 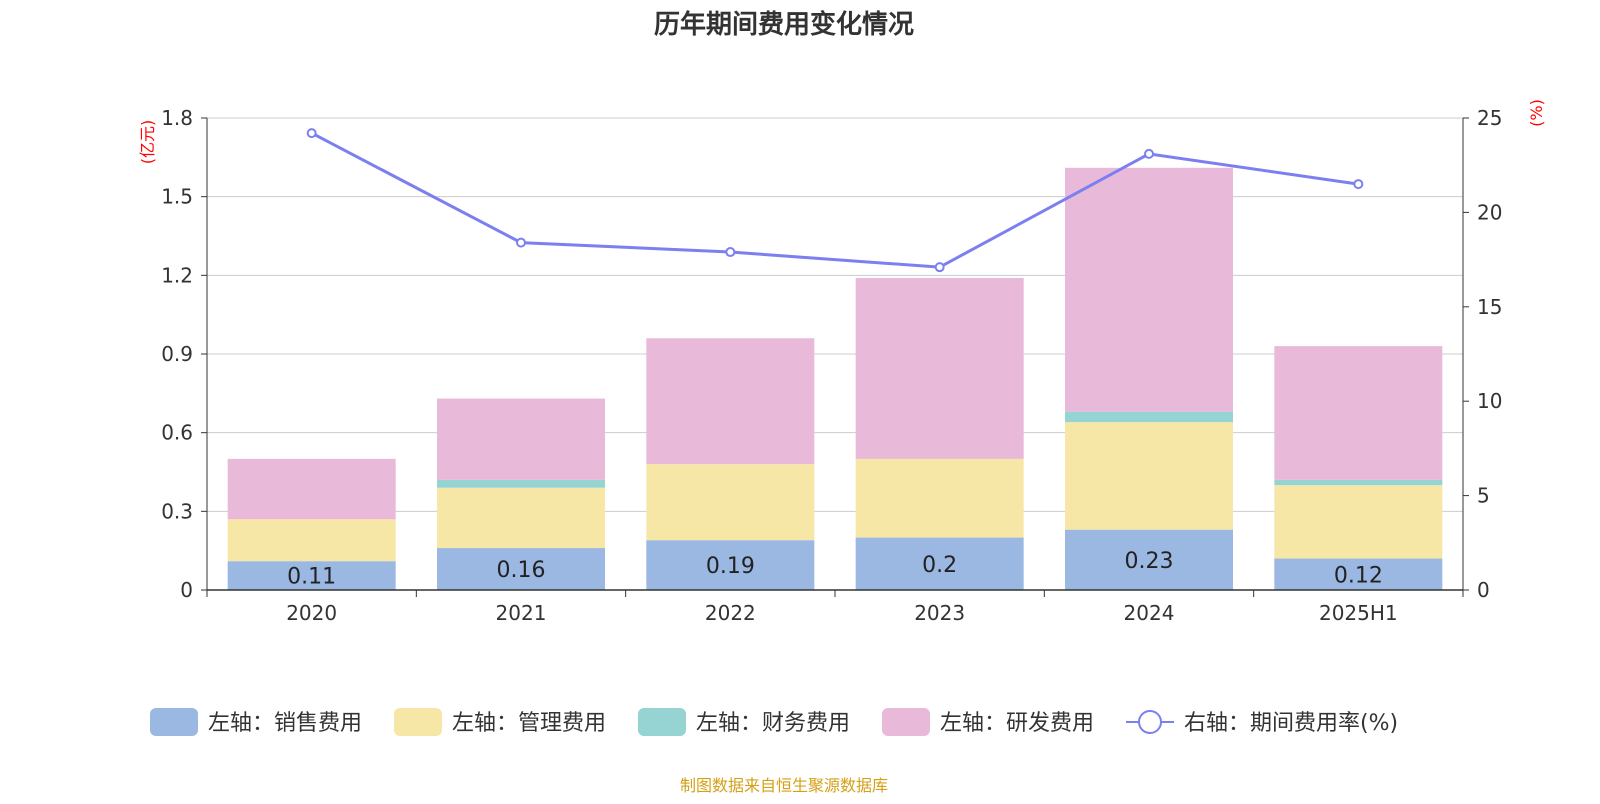 I want to click on y2-tick-label: 15, so click(x=1489, y=307).